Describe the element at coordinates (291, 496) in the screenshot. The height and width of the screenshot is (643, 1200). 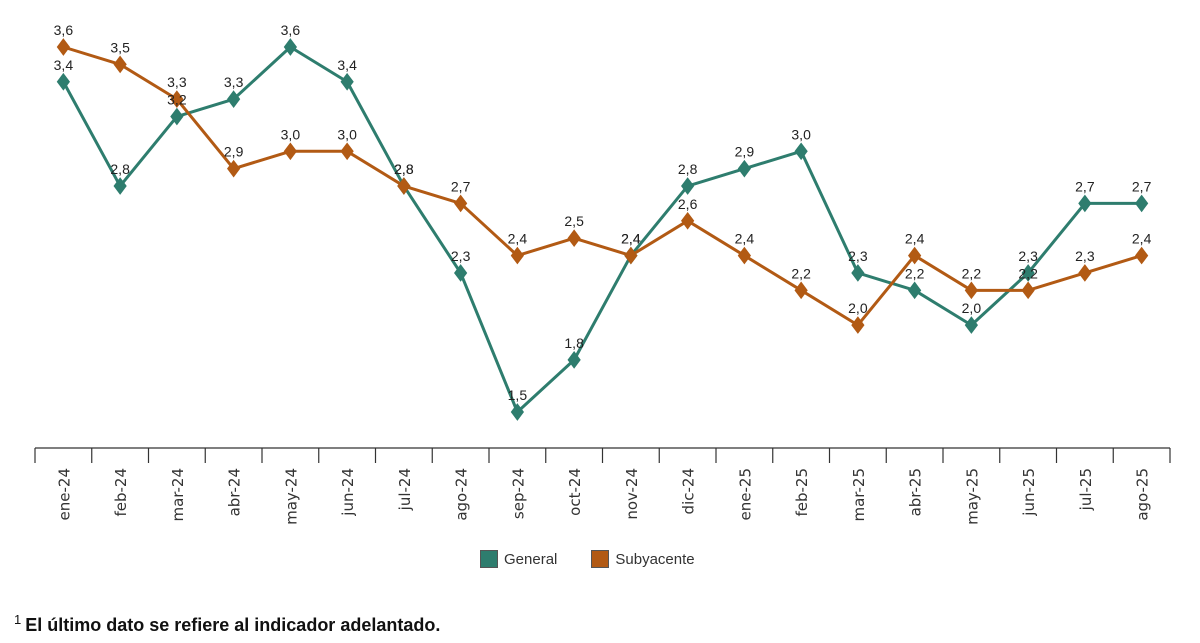
I see `x-tick-label: may-24` at that location.